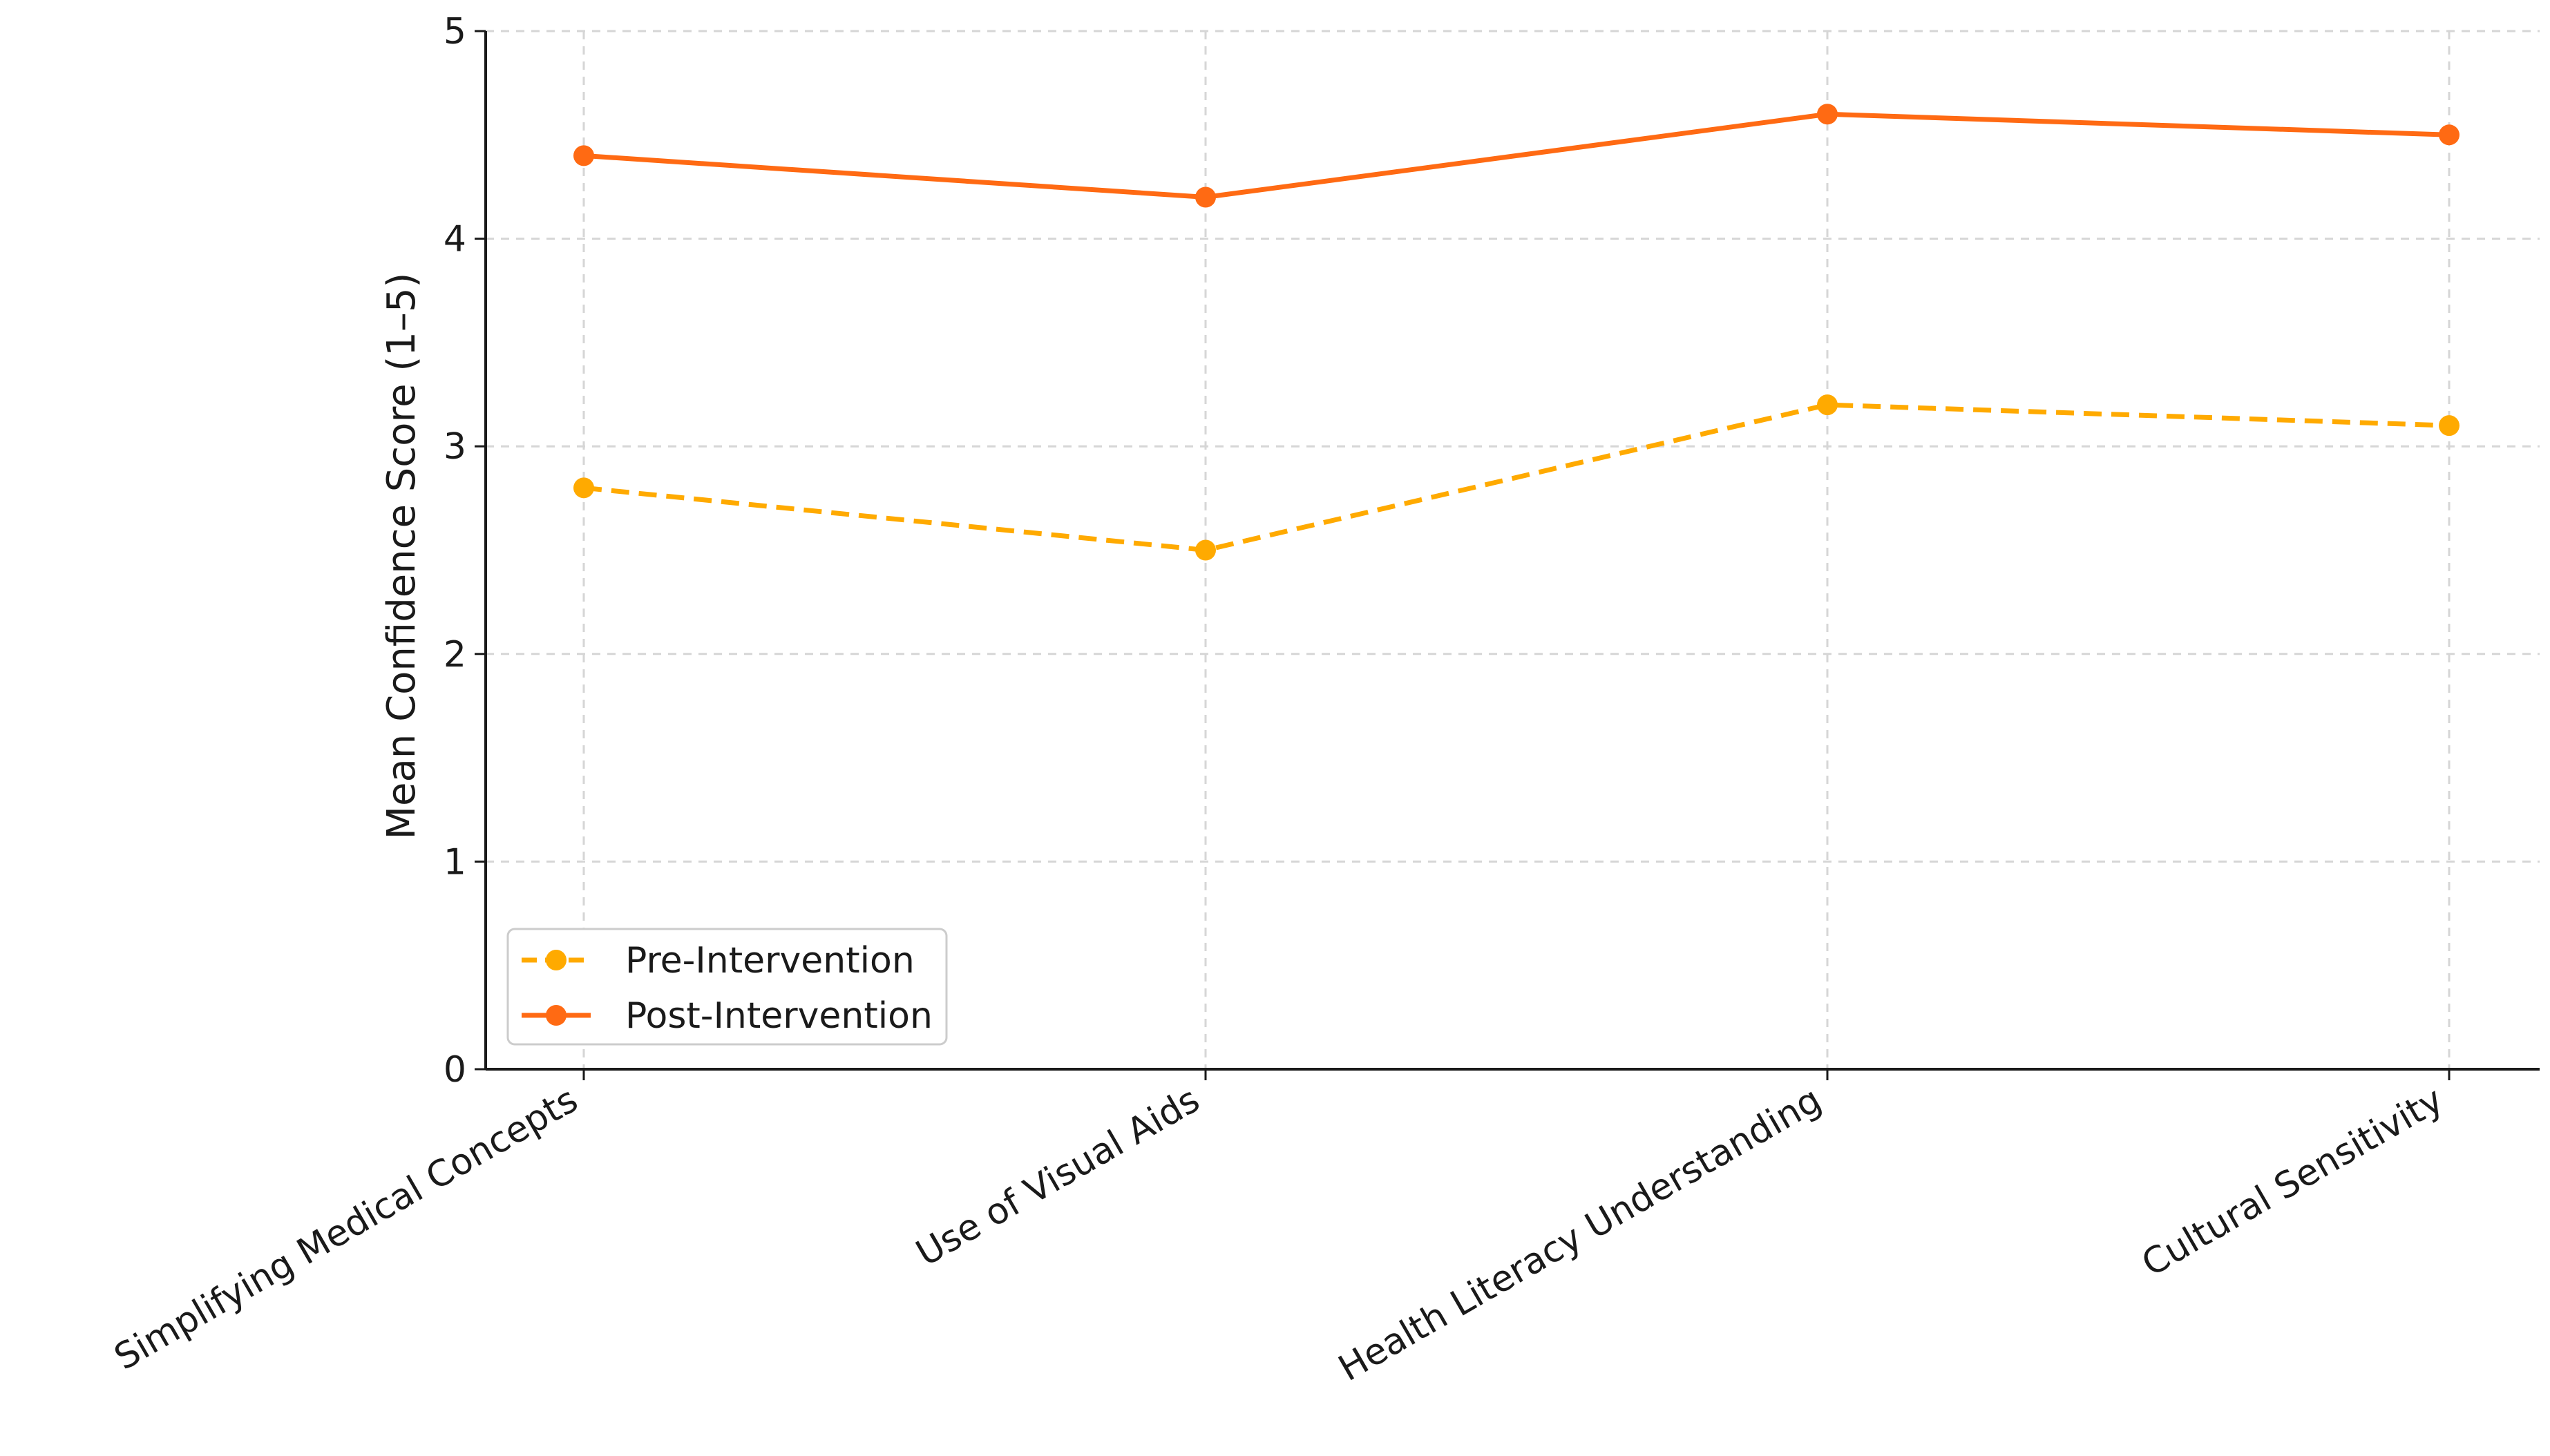 This screenshot has width=2550, height=1456. Describe the element at coordinates (770, 960) in the screenshot. I see `legend-label-pre: Pre-Intervention` at that location.